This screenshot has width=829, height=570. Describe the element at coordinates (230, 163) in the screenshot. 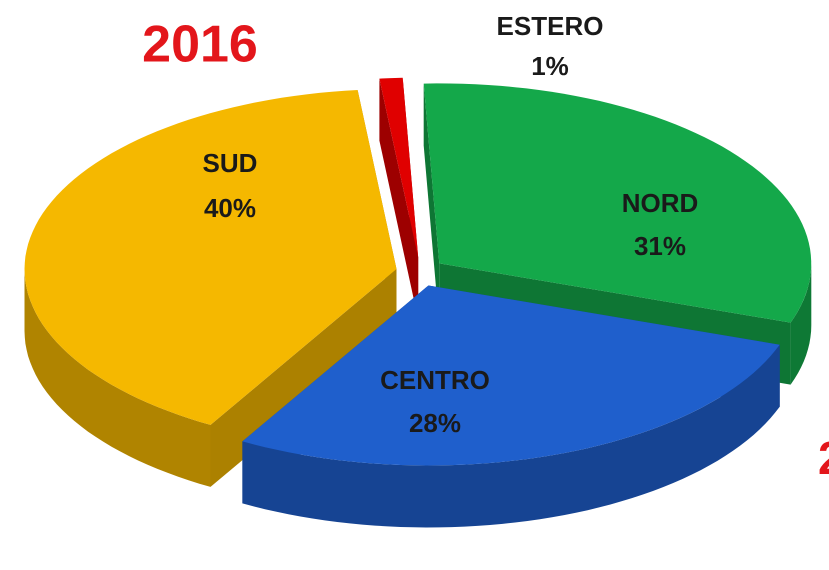

I see `slice-label: SUD` at that location.